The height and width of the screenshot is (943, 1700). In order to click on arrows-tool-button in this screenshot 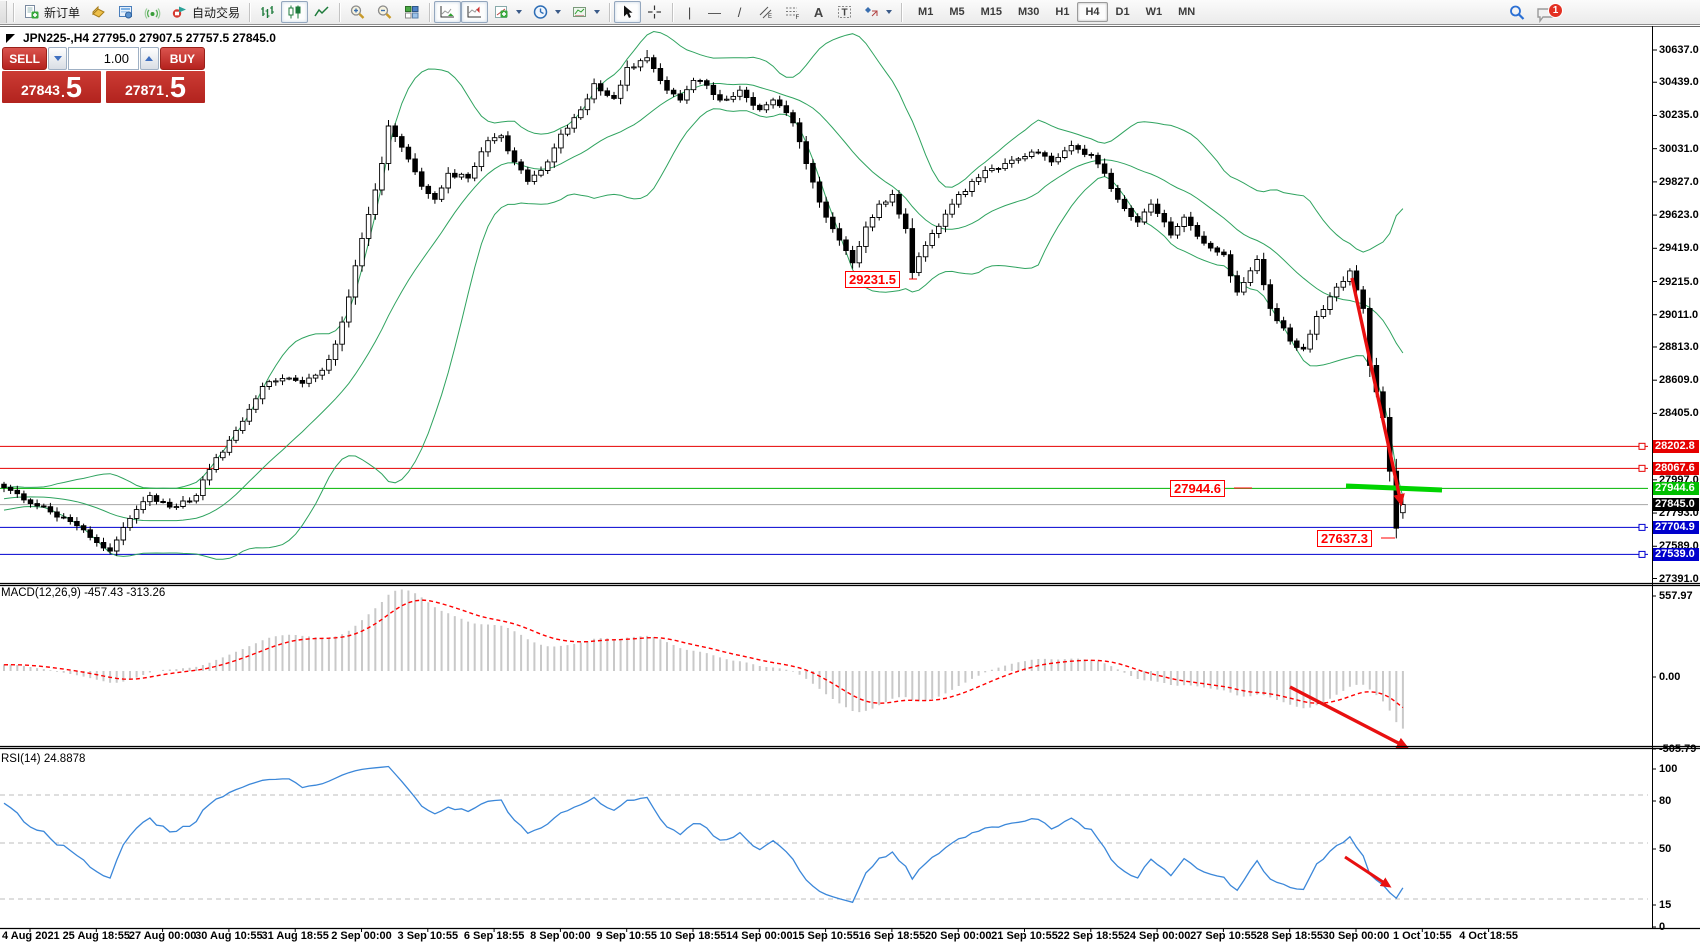, I will do `click(877, 12)`.